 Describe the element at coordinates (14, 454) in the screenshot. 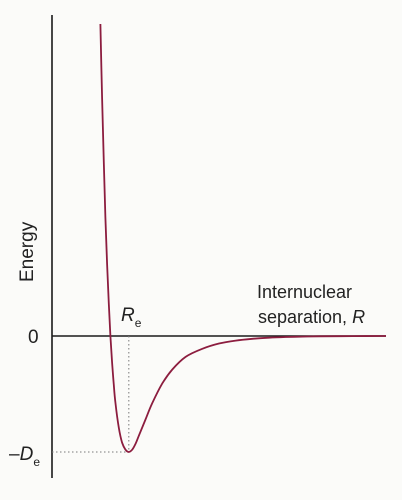

I see `well-depth-minus-sign: –` at that location.